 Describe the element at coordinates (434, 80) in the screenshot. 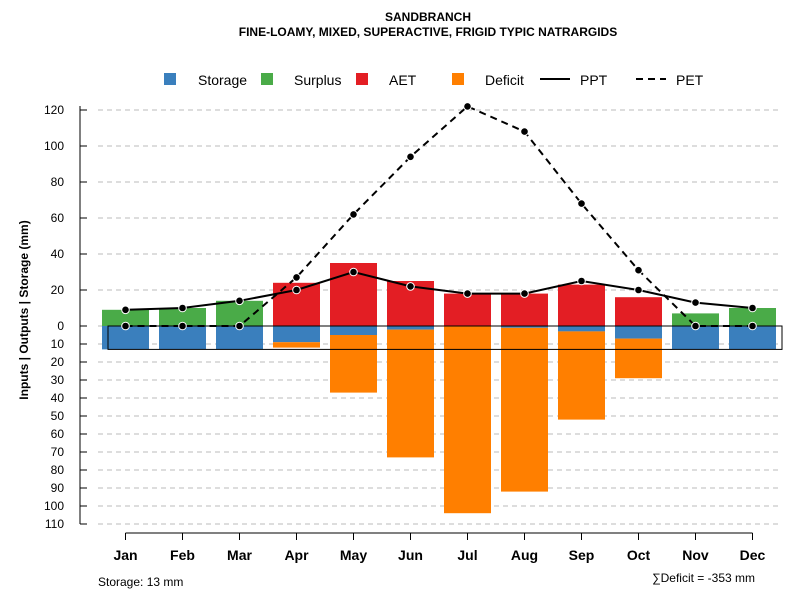

I see `legend: Storage Surplus AET Deficit PPT PET` at that location.